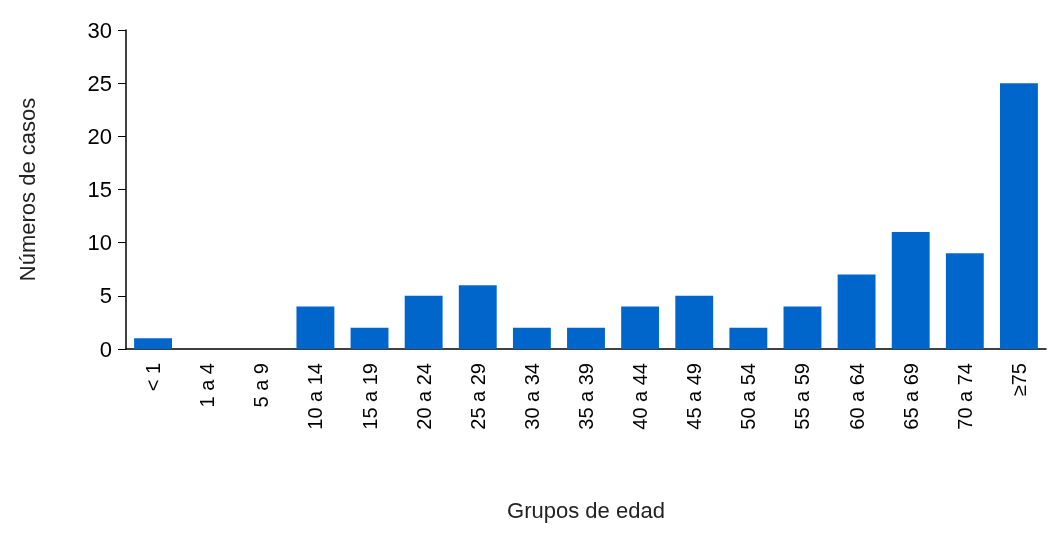  Describe the element at coordinates (99, 243) in the screenshot. I see `y-tick-label: 10` at that location.